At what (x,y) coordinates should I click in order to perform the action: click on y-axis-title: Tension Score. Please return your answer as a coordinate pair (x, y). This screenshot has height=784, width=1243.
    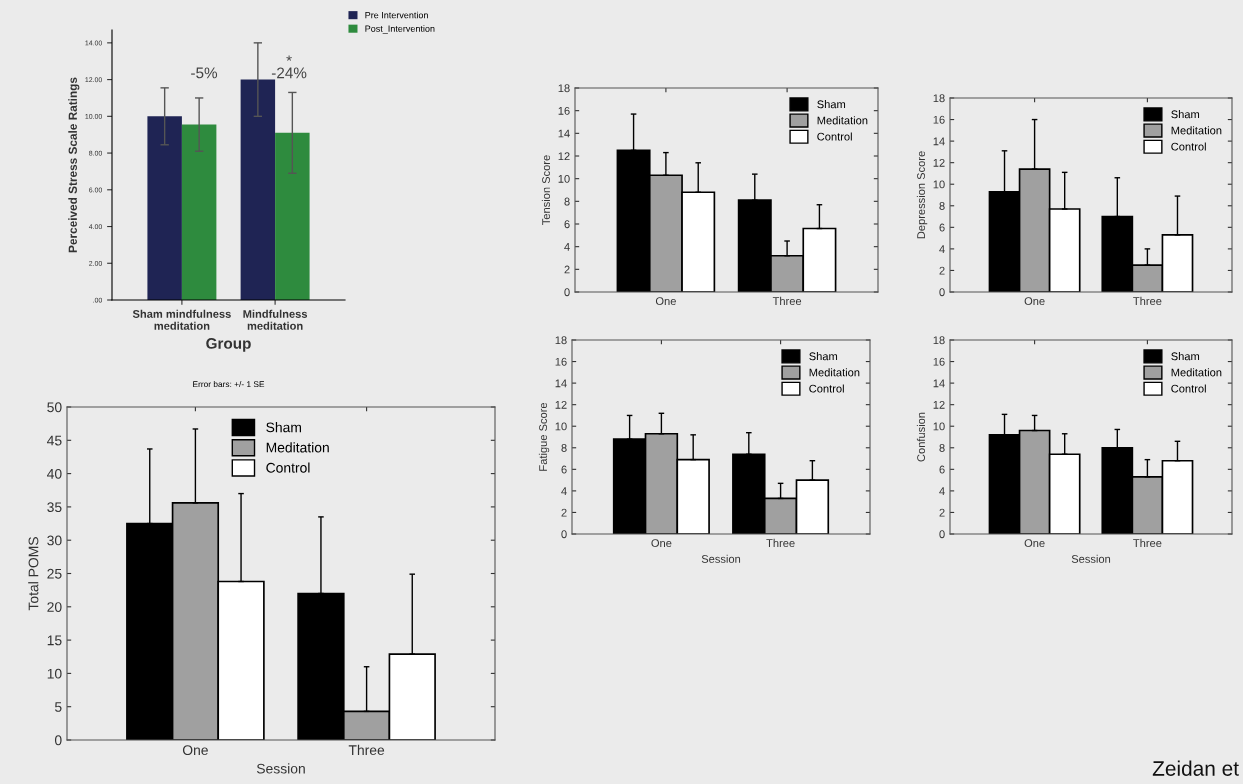
    Looking at the image, I should click on (546, 190).